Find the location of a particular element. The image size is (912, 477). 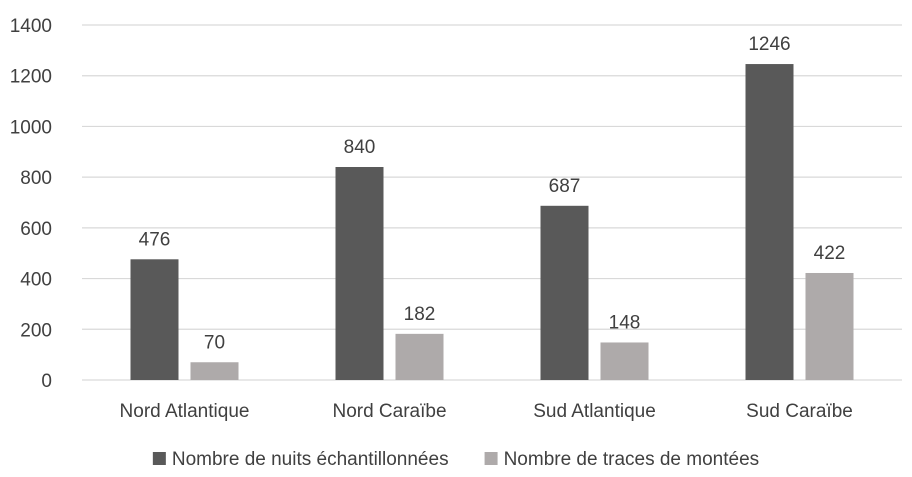

data-label: 182 is located at coordinates (420, 314).